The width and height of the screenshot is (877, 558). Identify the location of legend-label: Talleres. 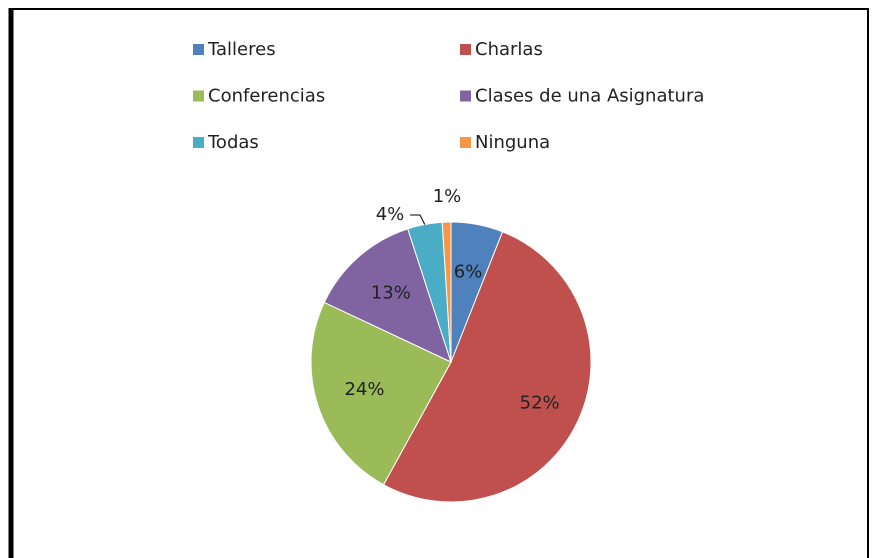
(241, 49).